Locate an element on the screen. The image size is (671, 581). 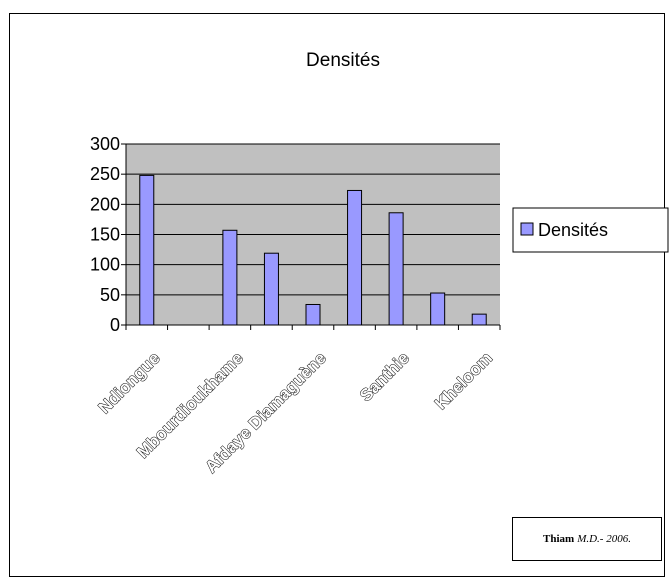
chart-title: Densités is located at coordinates (343, 60).